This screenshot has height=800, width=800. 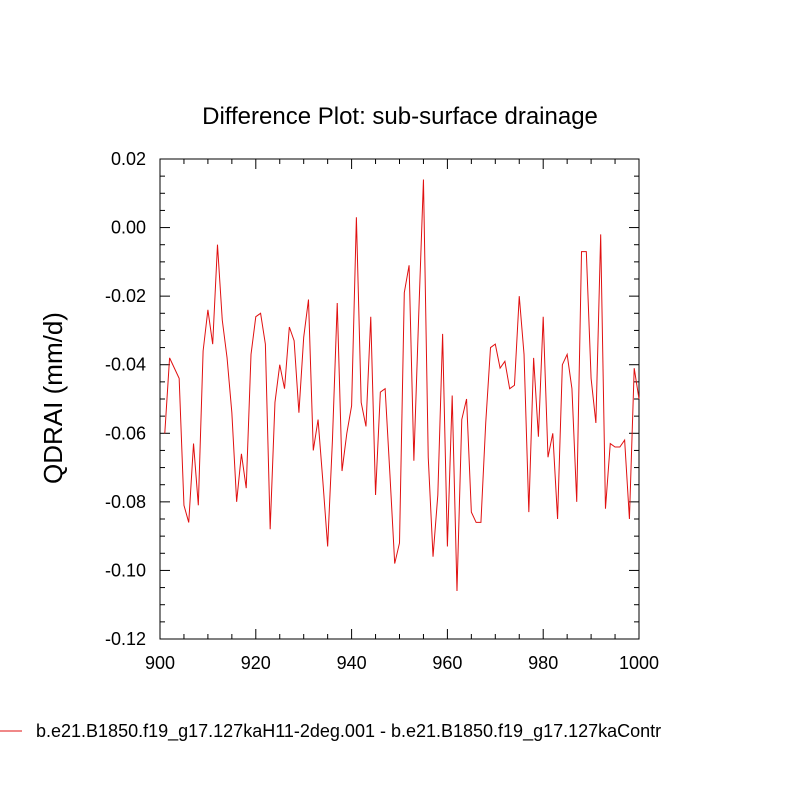 I want to click on x-tick-label: 900, so click(x=160, y=663).